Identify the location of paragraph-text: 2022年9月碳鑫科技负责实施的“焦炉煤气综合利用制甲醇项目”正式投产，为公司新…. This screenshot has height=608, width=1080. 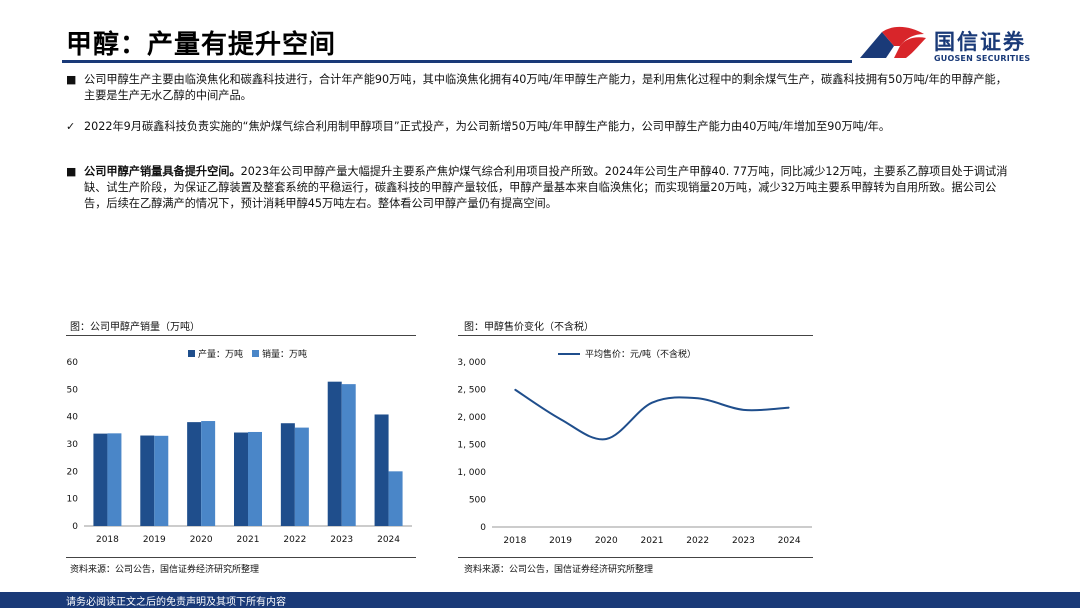
(487, 126).